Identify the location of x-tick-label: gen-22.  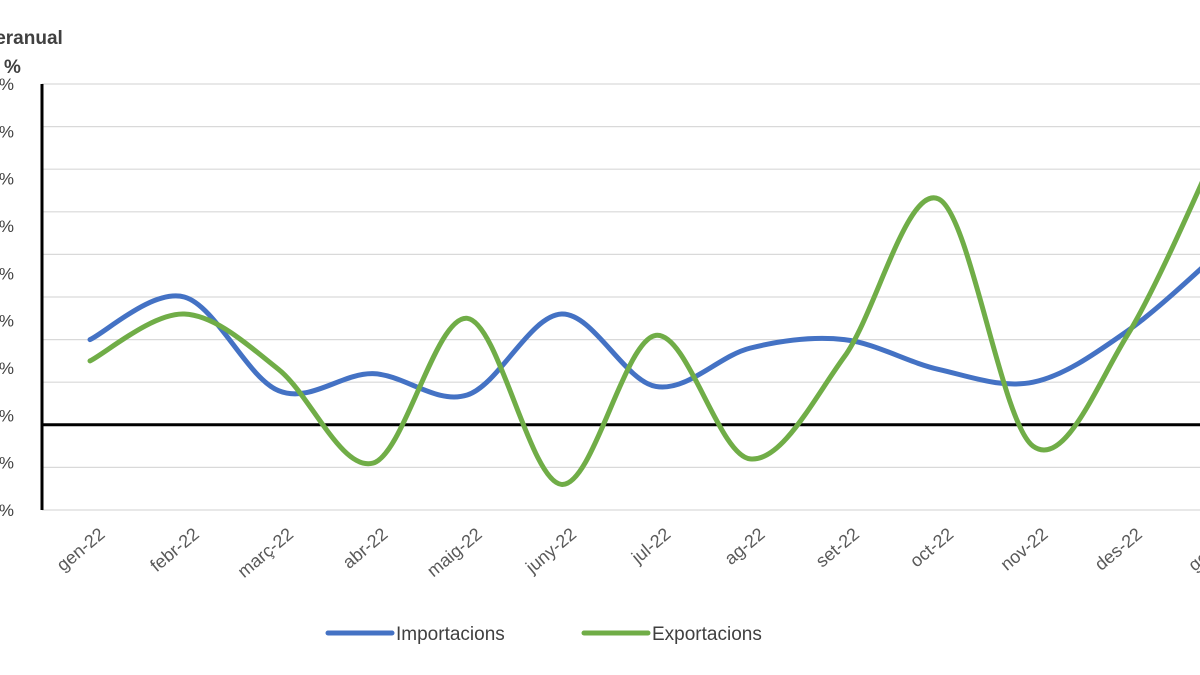
(81, 549).